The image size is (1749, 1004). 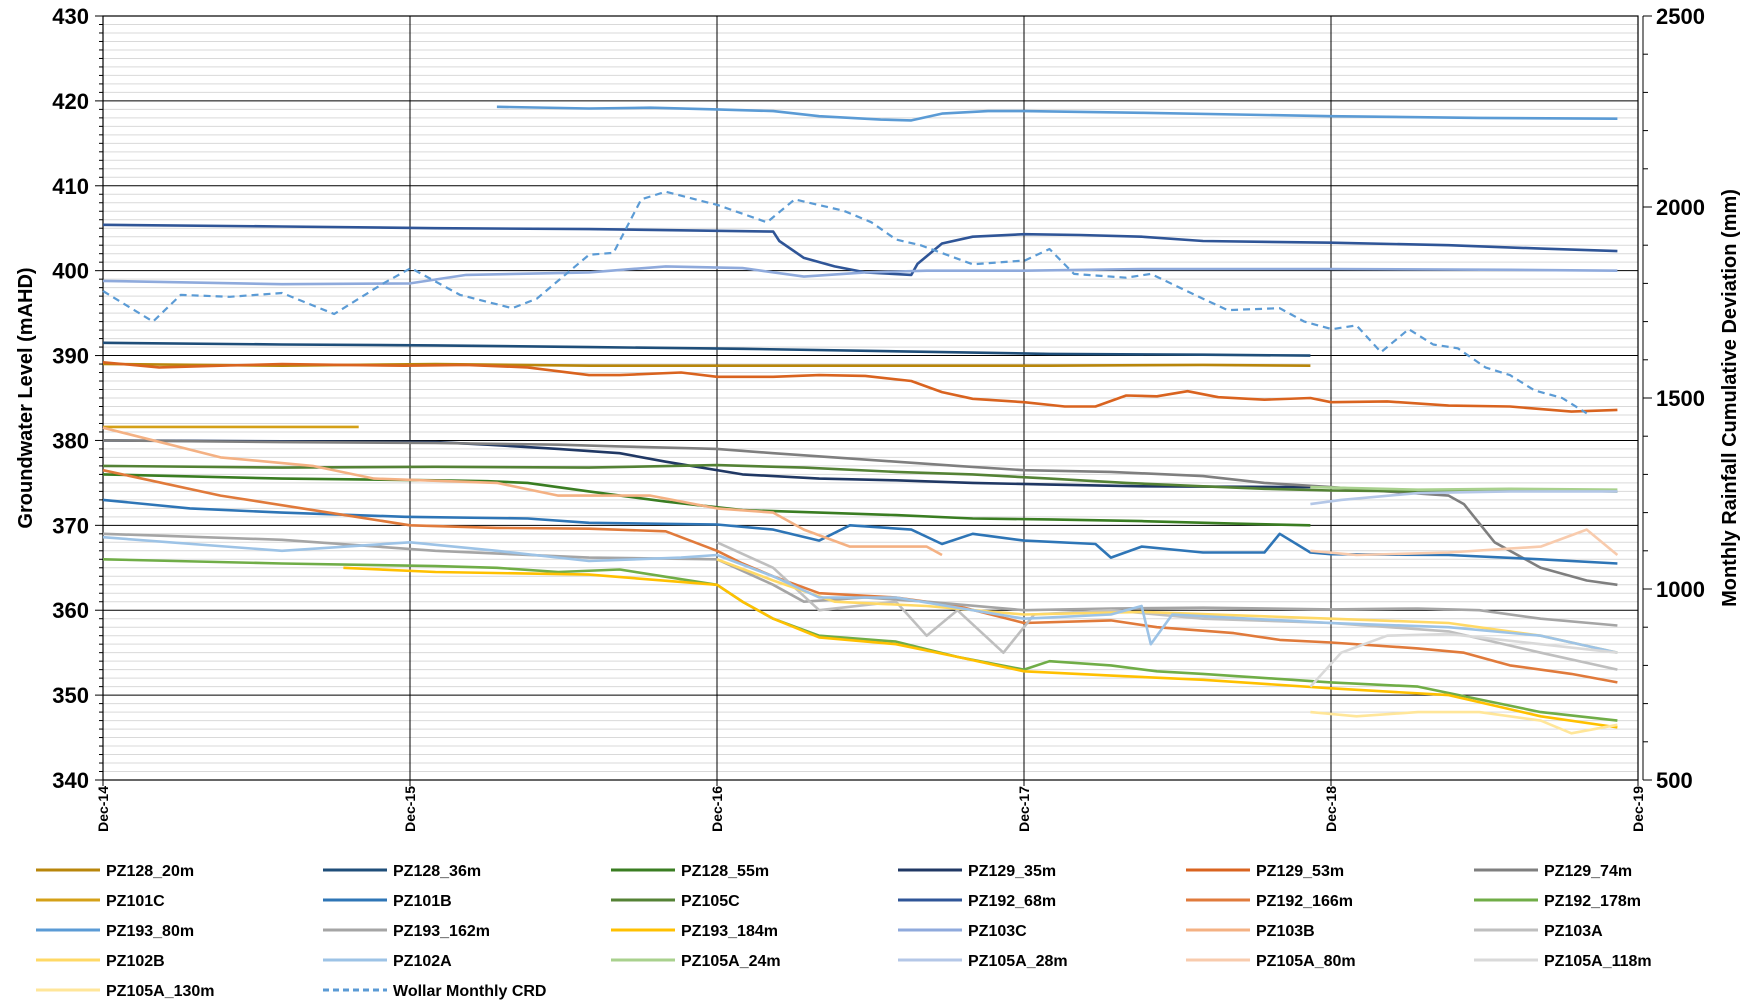 I want to click on legend-item: PZ193_184m, so click(x=694, y=931).